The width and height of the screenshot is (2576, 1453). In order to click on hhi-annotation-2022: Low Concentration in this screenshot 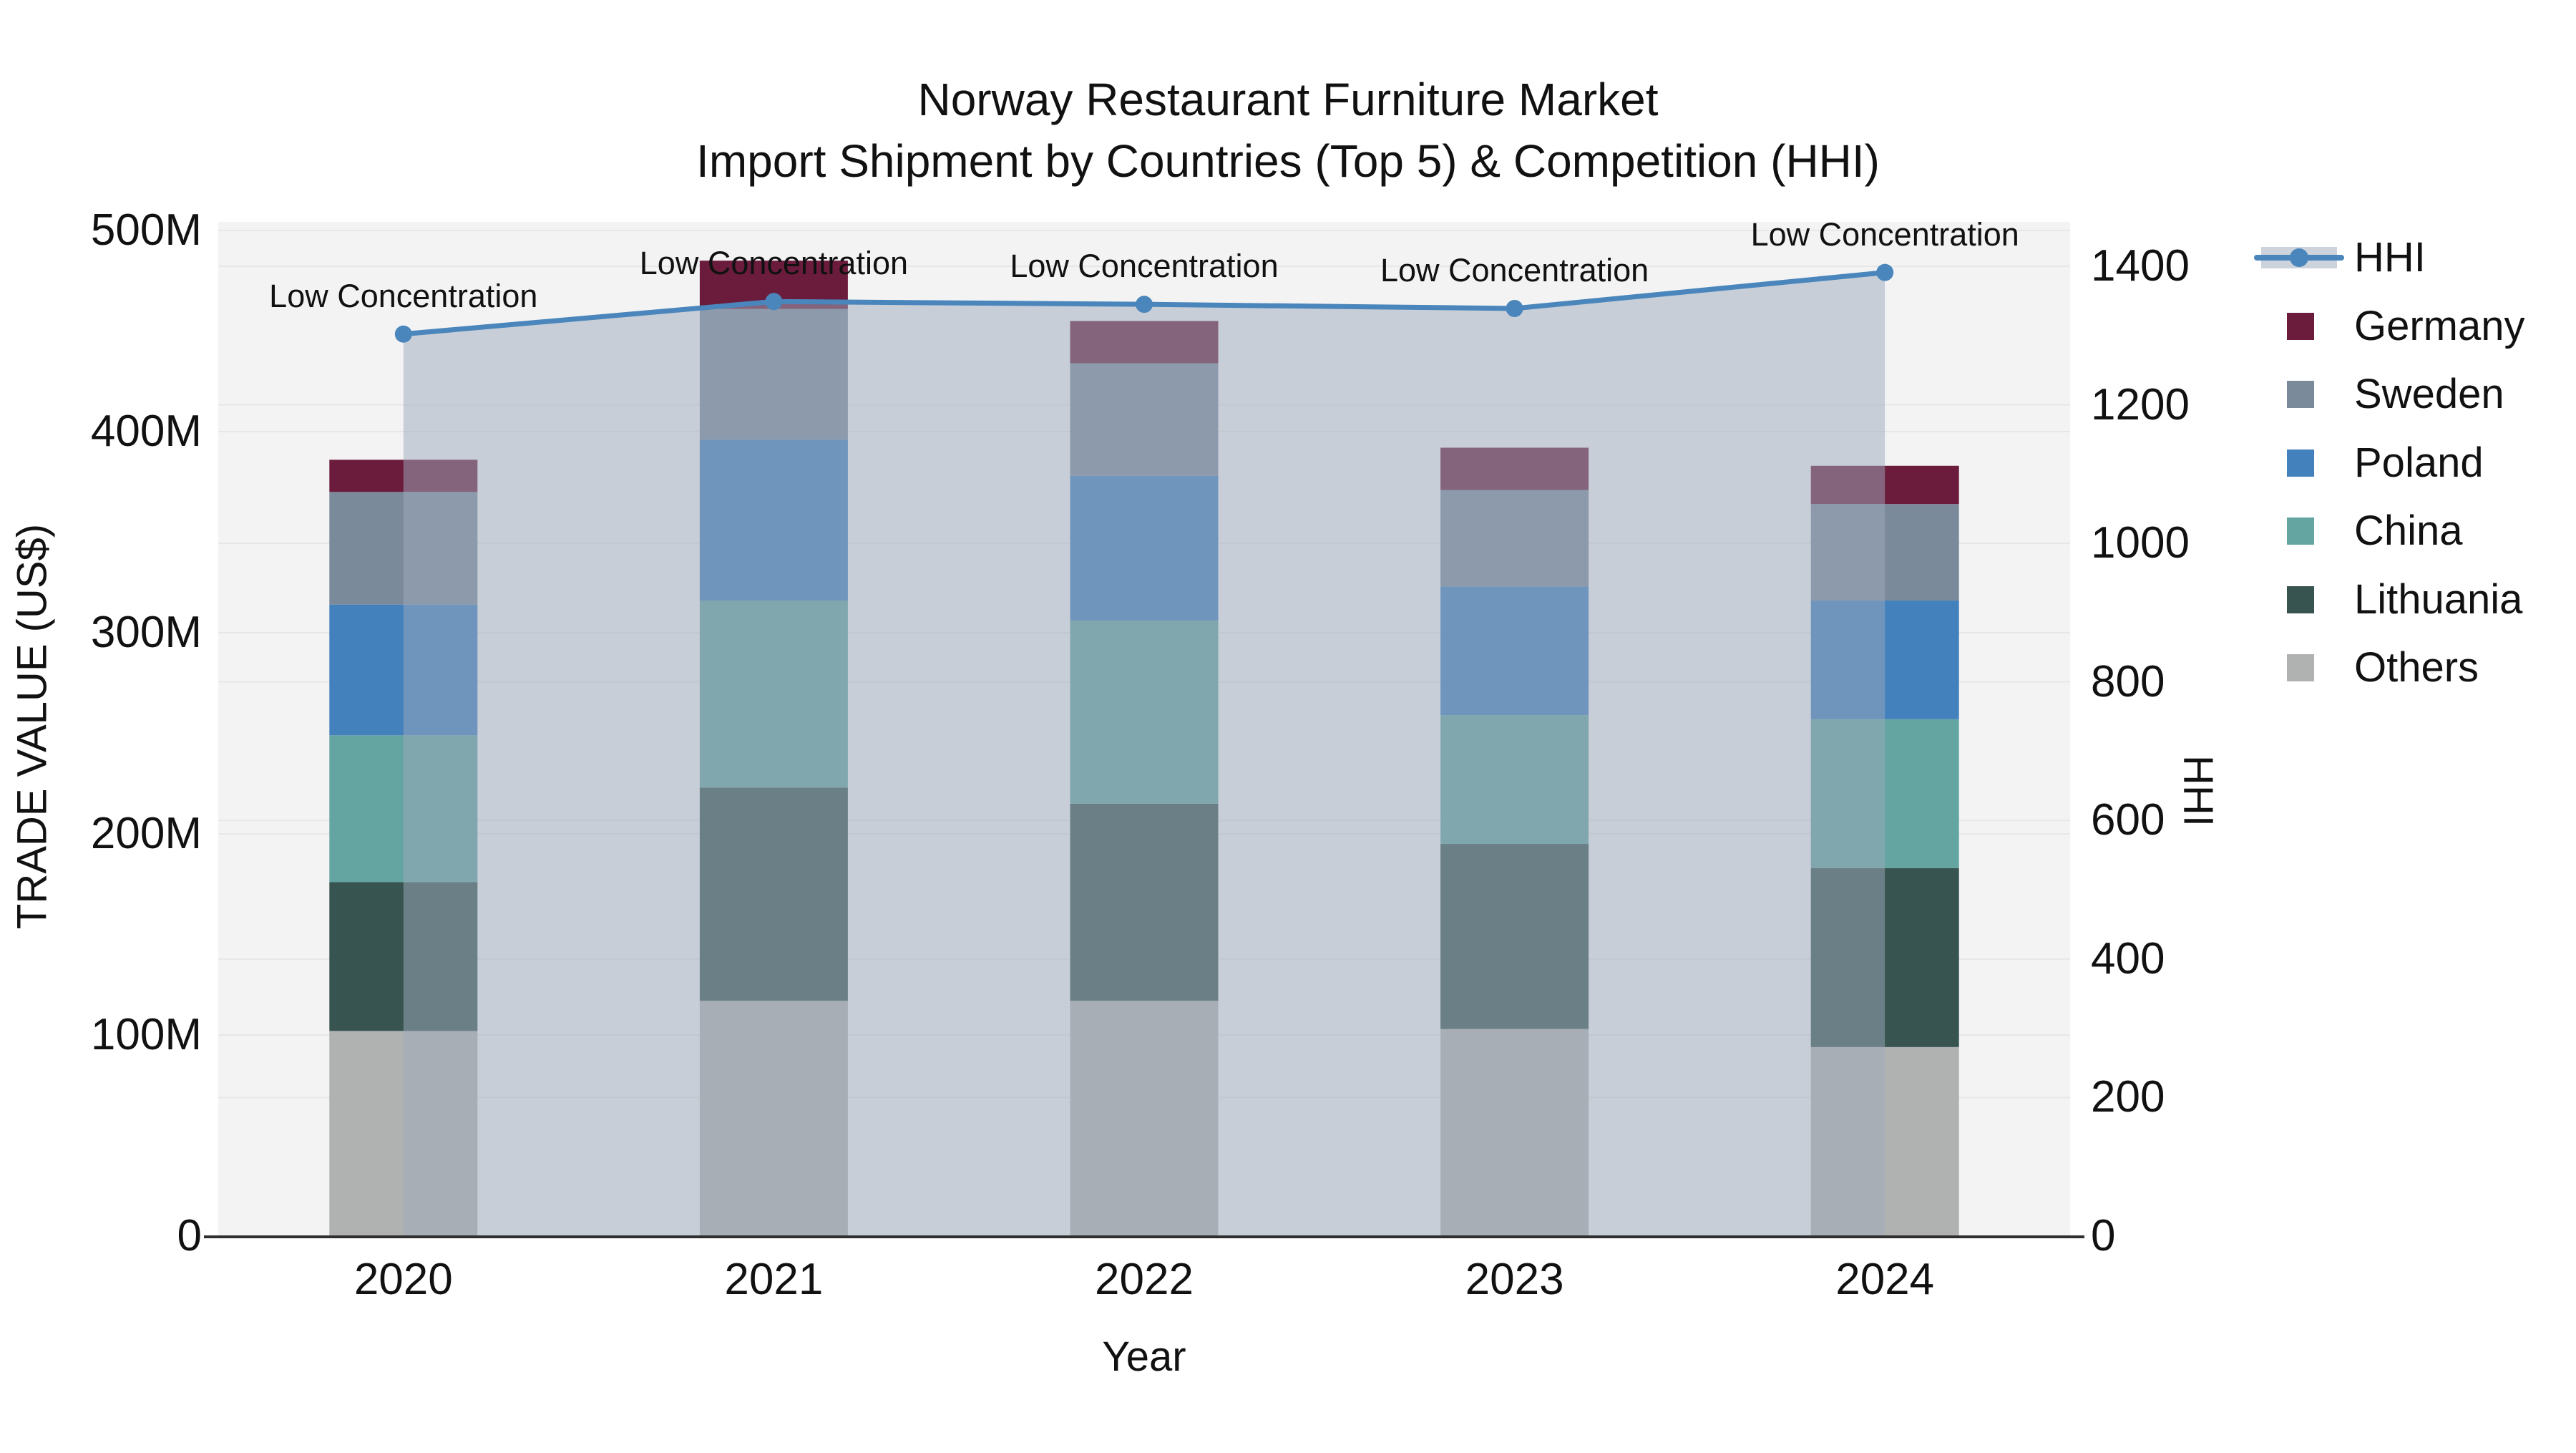, I will do `click(1144, 266)`.